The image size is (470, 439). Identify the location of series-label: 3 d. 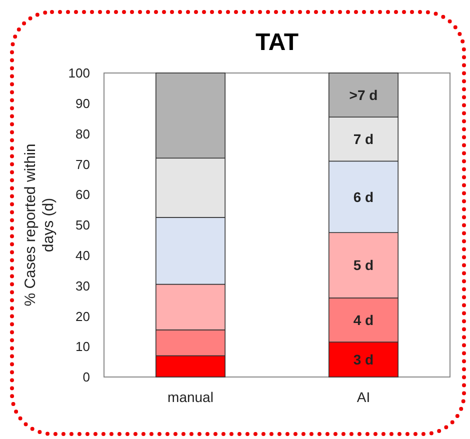
(363, 359).